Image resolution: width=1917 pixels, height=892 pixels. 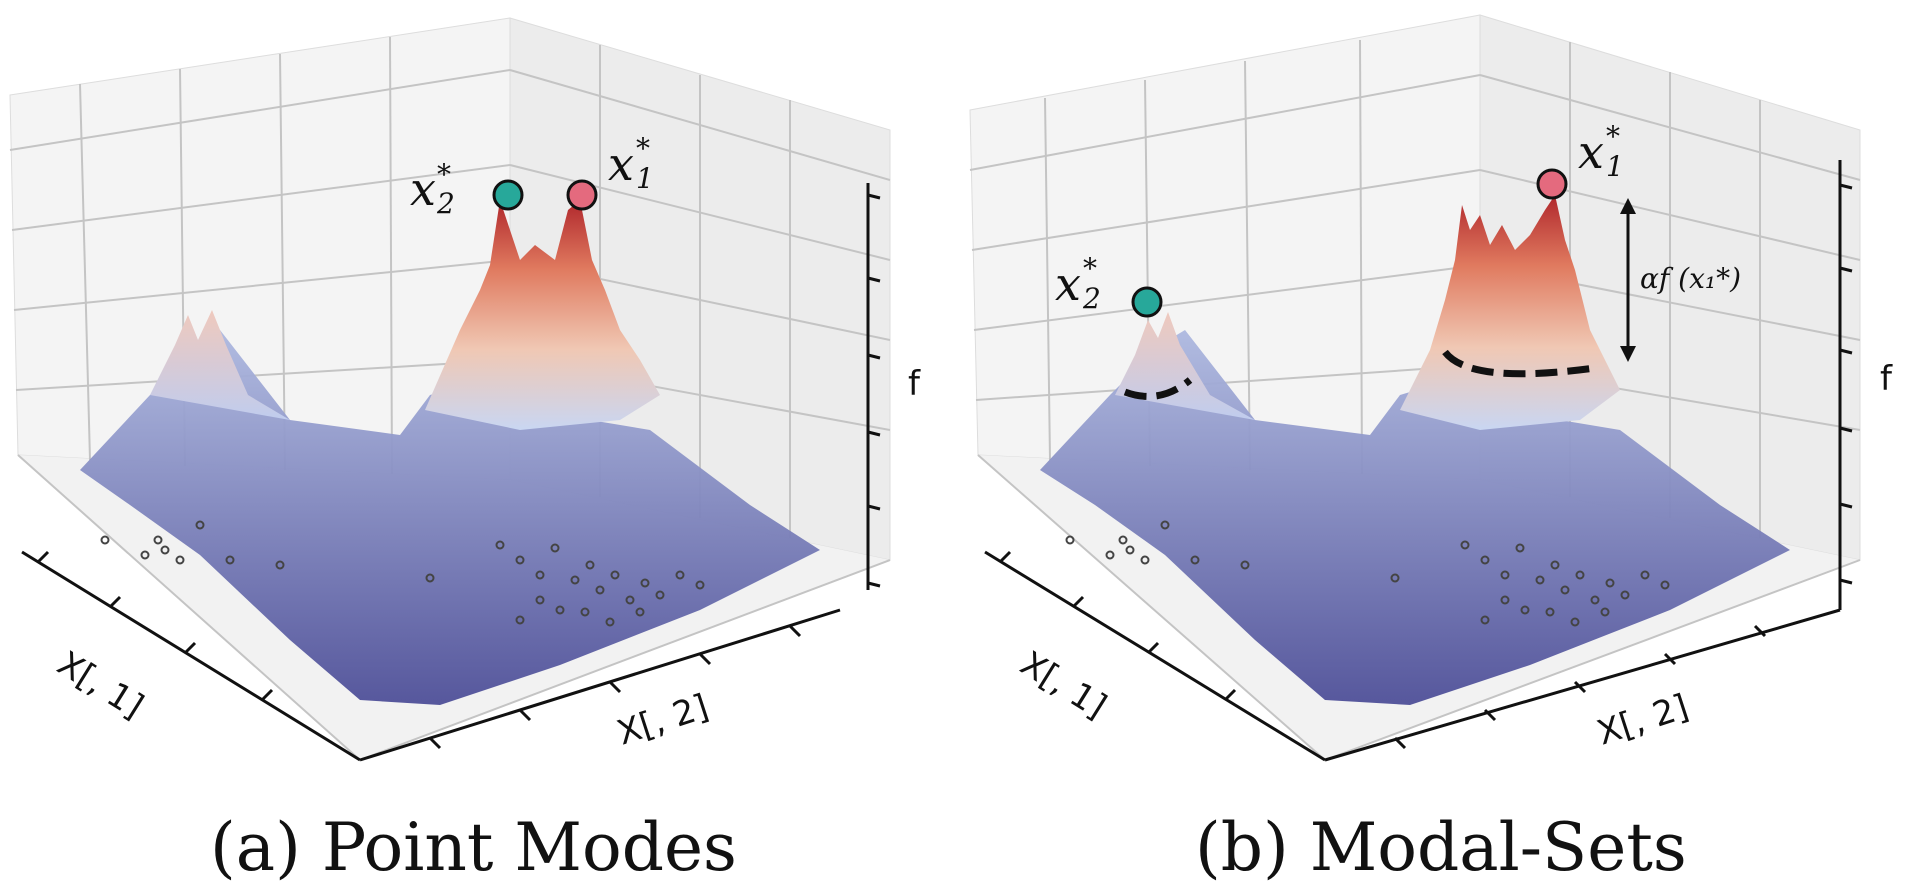 What do you see at coordinates (1628, 280) in the screenshot?
I see `alpha-arrow` at bounding box center [1628, 280].